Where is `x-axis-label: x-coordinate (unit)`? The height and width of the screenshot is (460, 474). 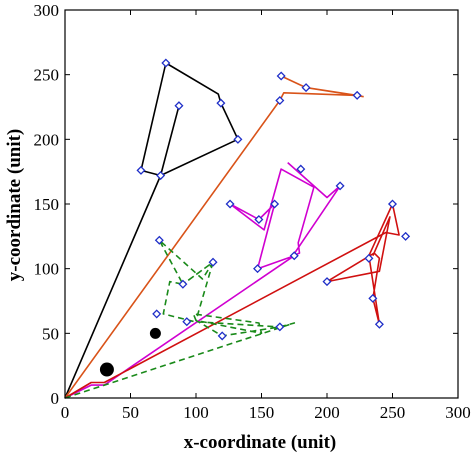 x-axis-label: x-coordinate (unit) is located at coordinates (260, 442).